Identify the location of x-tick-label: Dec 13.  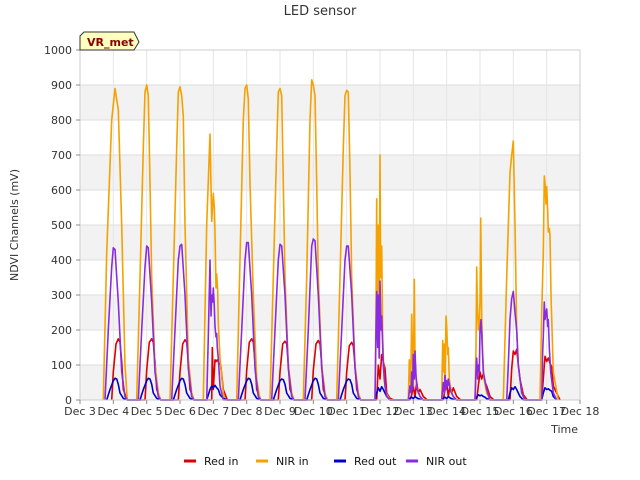
(413, 411).